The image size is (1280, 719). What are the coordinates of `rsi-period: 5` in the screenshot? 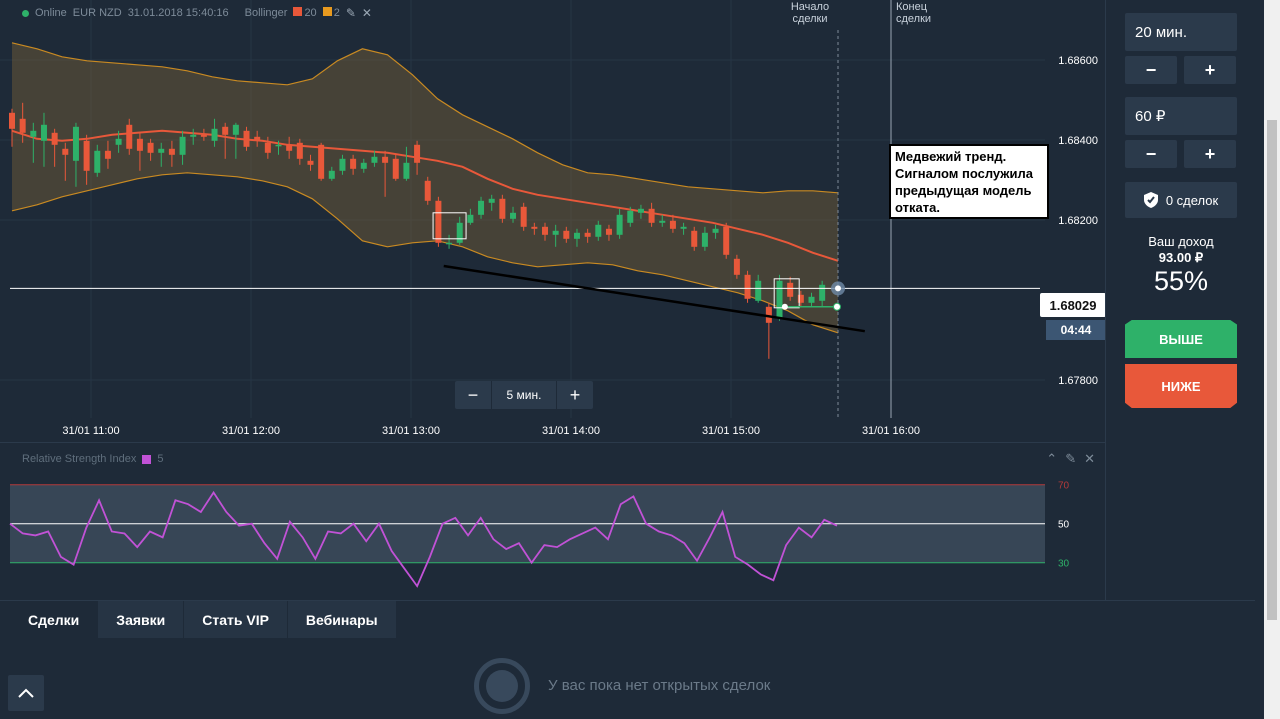 It's located at (160, 459).